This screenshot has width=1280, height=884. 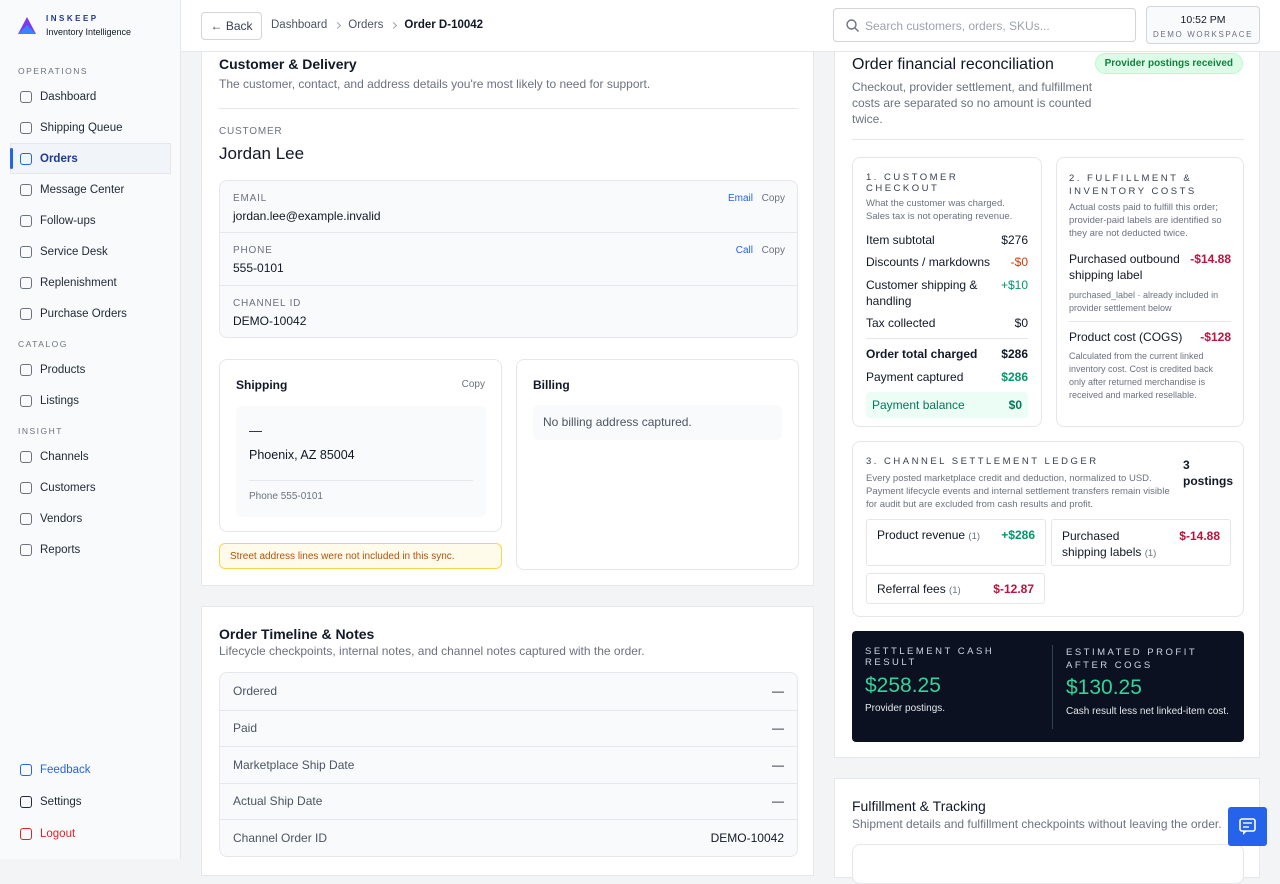 What do you see at coordinates (251, 131) in the screenshot?
I see `customer-label: CUSTOMER` at bounding box center [251, 131].